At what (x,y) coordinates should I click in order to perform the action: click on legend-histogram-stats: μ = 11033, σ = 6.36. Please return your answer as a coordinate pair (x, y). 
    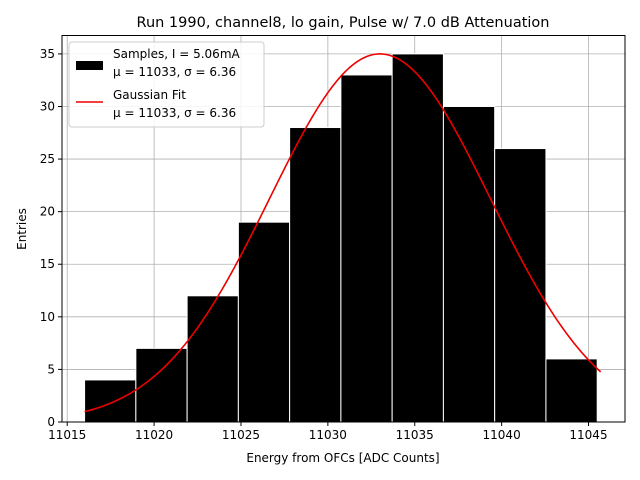
    Looking at the image, I should click on (174, 72).